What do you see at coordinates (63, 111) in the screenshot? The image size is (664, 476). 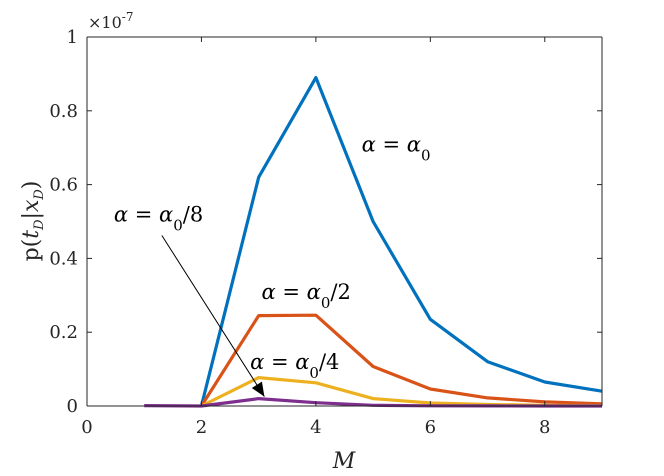 I see `y-tick-label: 0.8` at bounding box center [63, 111].